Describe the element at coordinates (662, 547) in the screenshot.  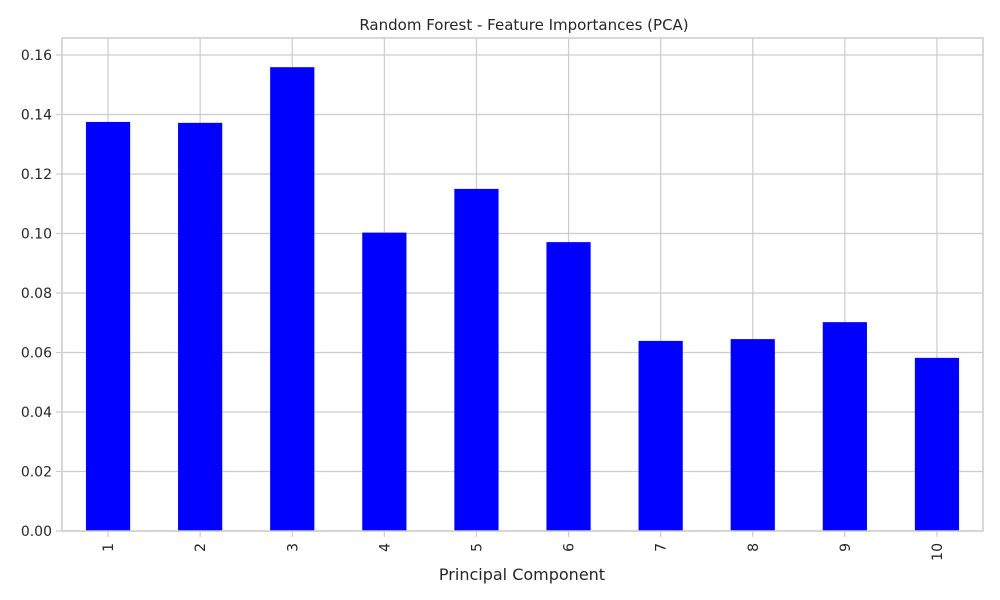
I see `x-tick-label: 7` at that location.